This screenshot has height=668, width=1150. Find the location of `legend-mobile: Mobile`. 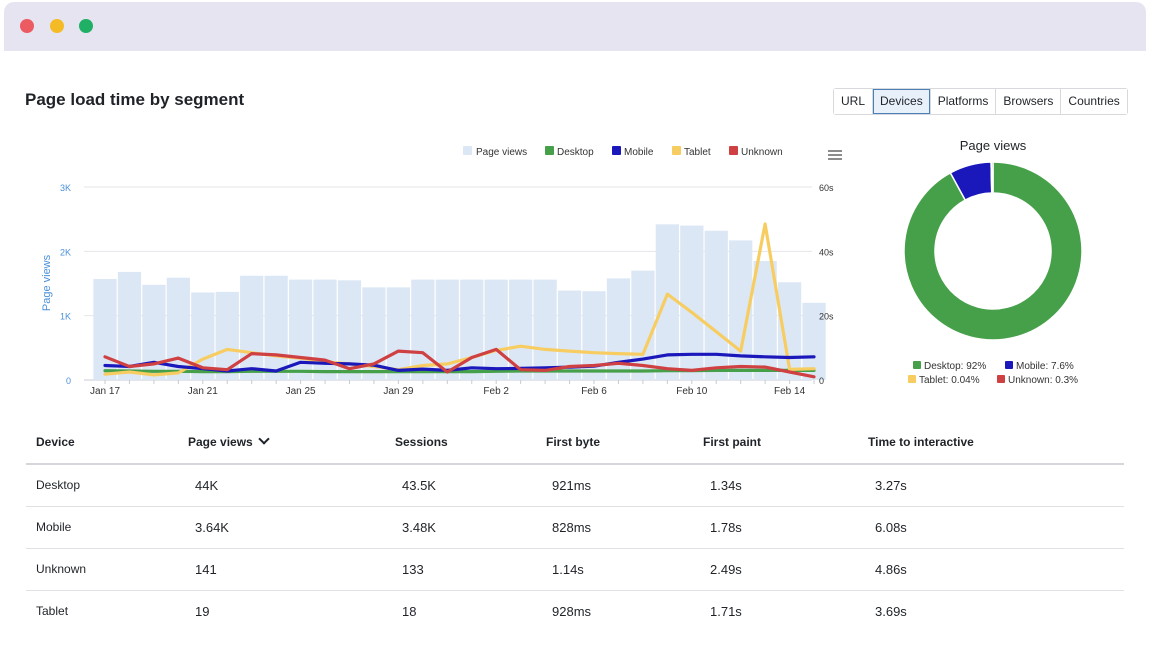

legend-mobile: Mobile is located at coordinates (639, 152).